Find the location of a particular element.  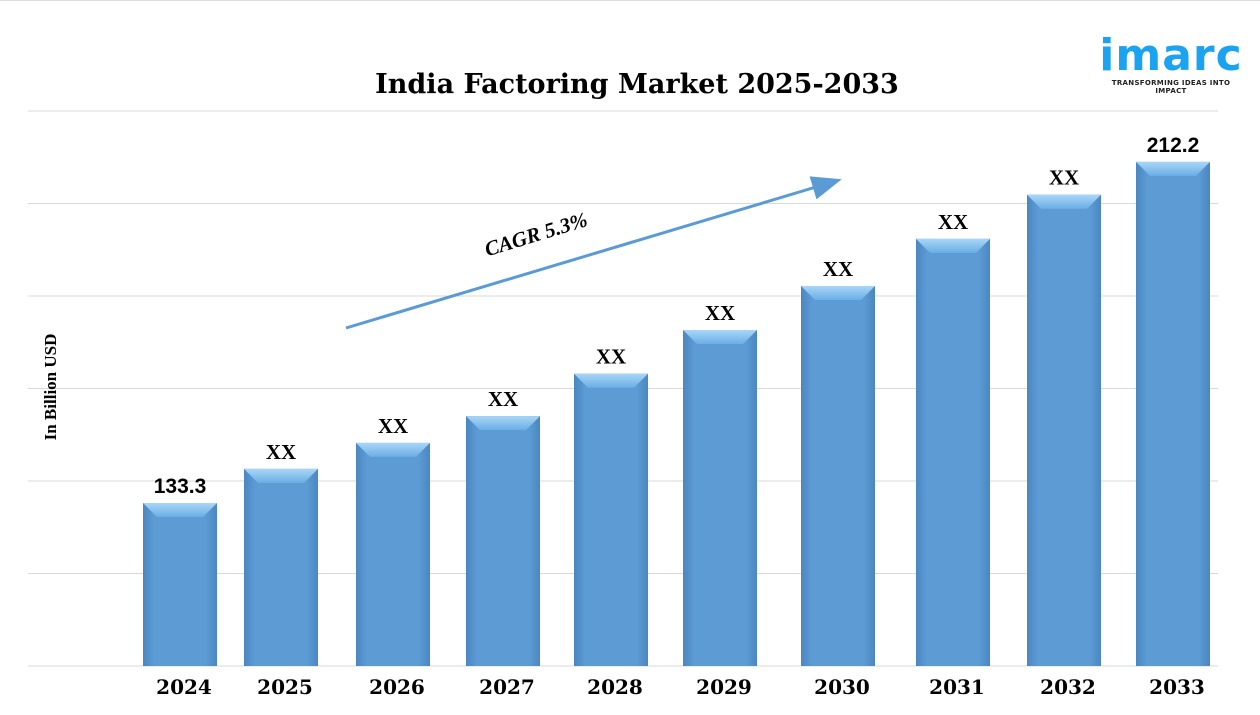

x-tick-label: 2030 is located at coordinates (842, 687).